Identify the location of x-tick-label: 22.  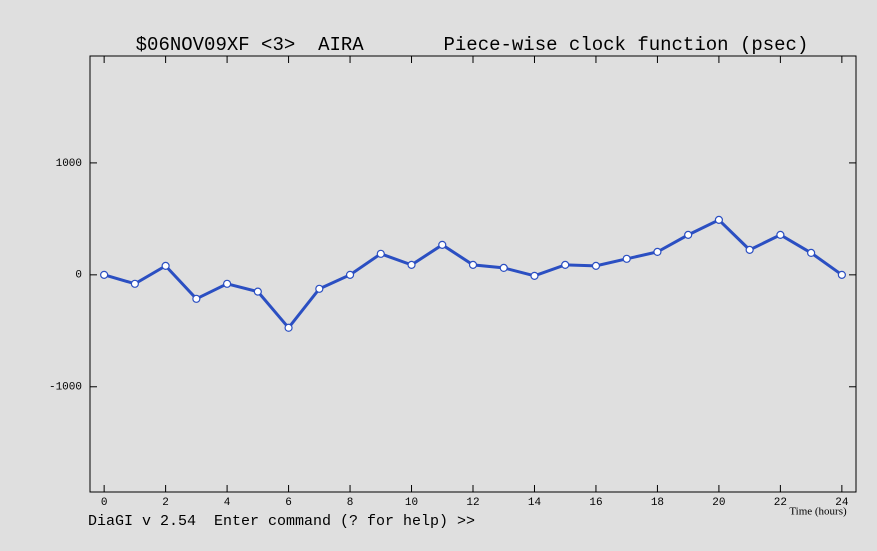
(780, 503).